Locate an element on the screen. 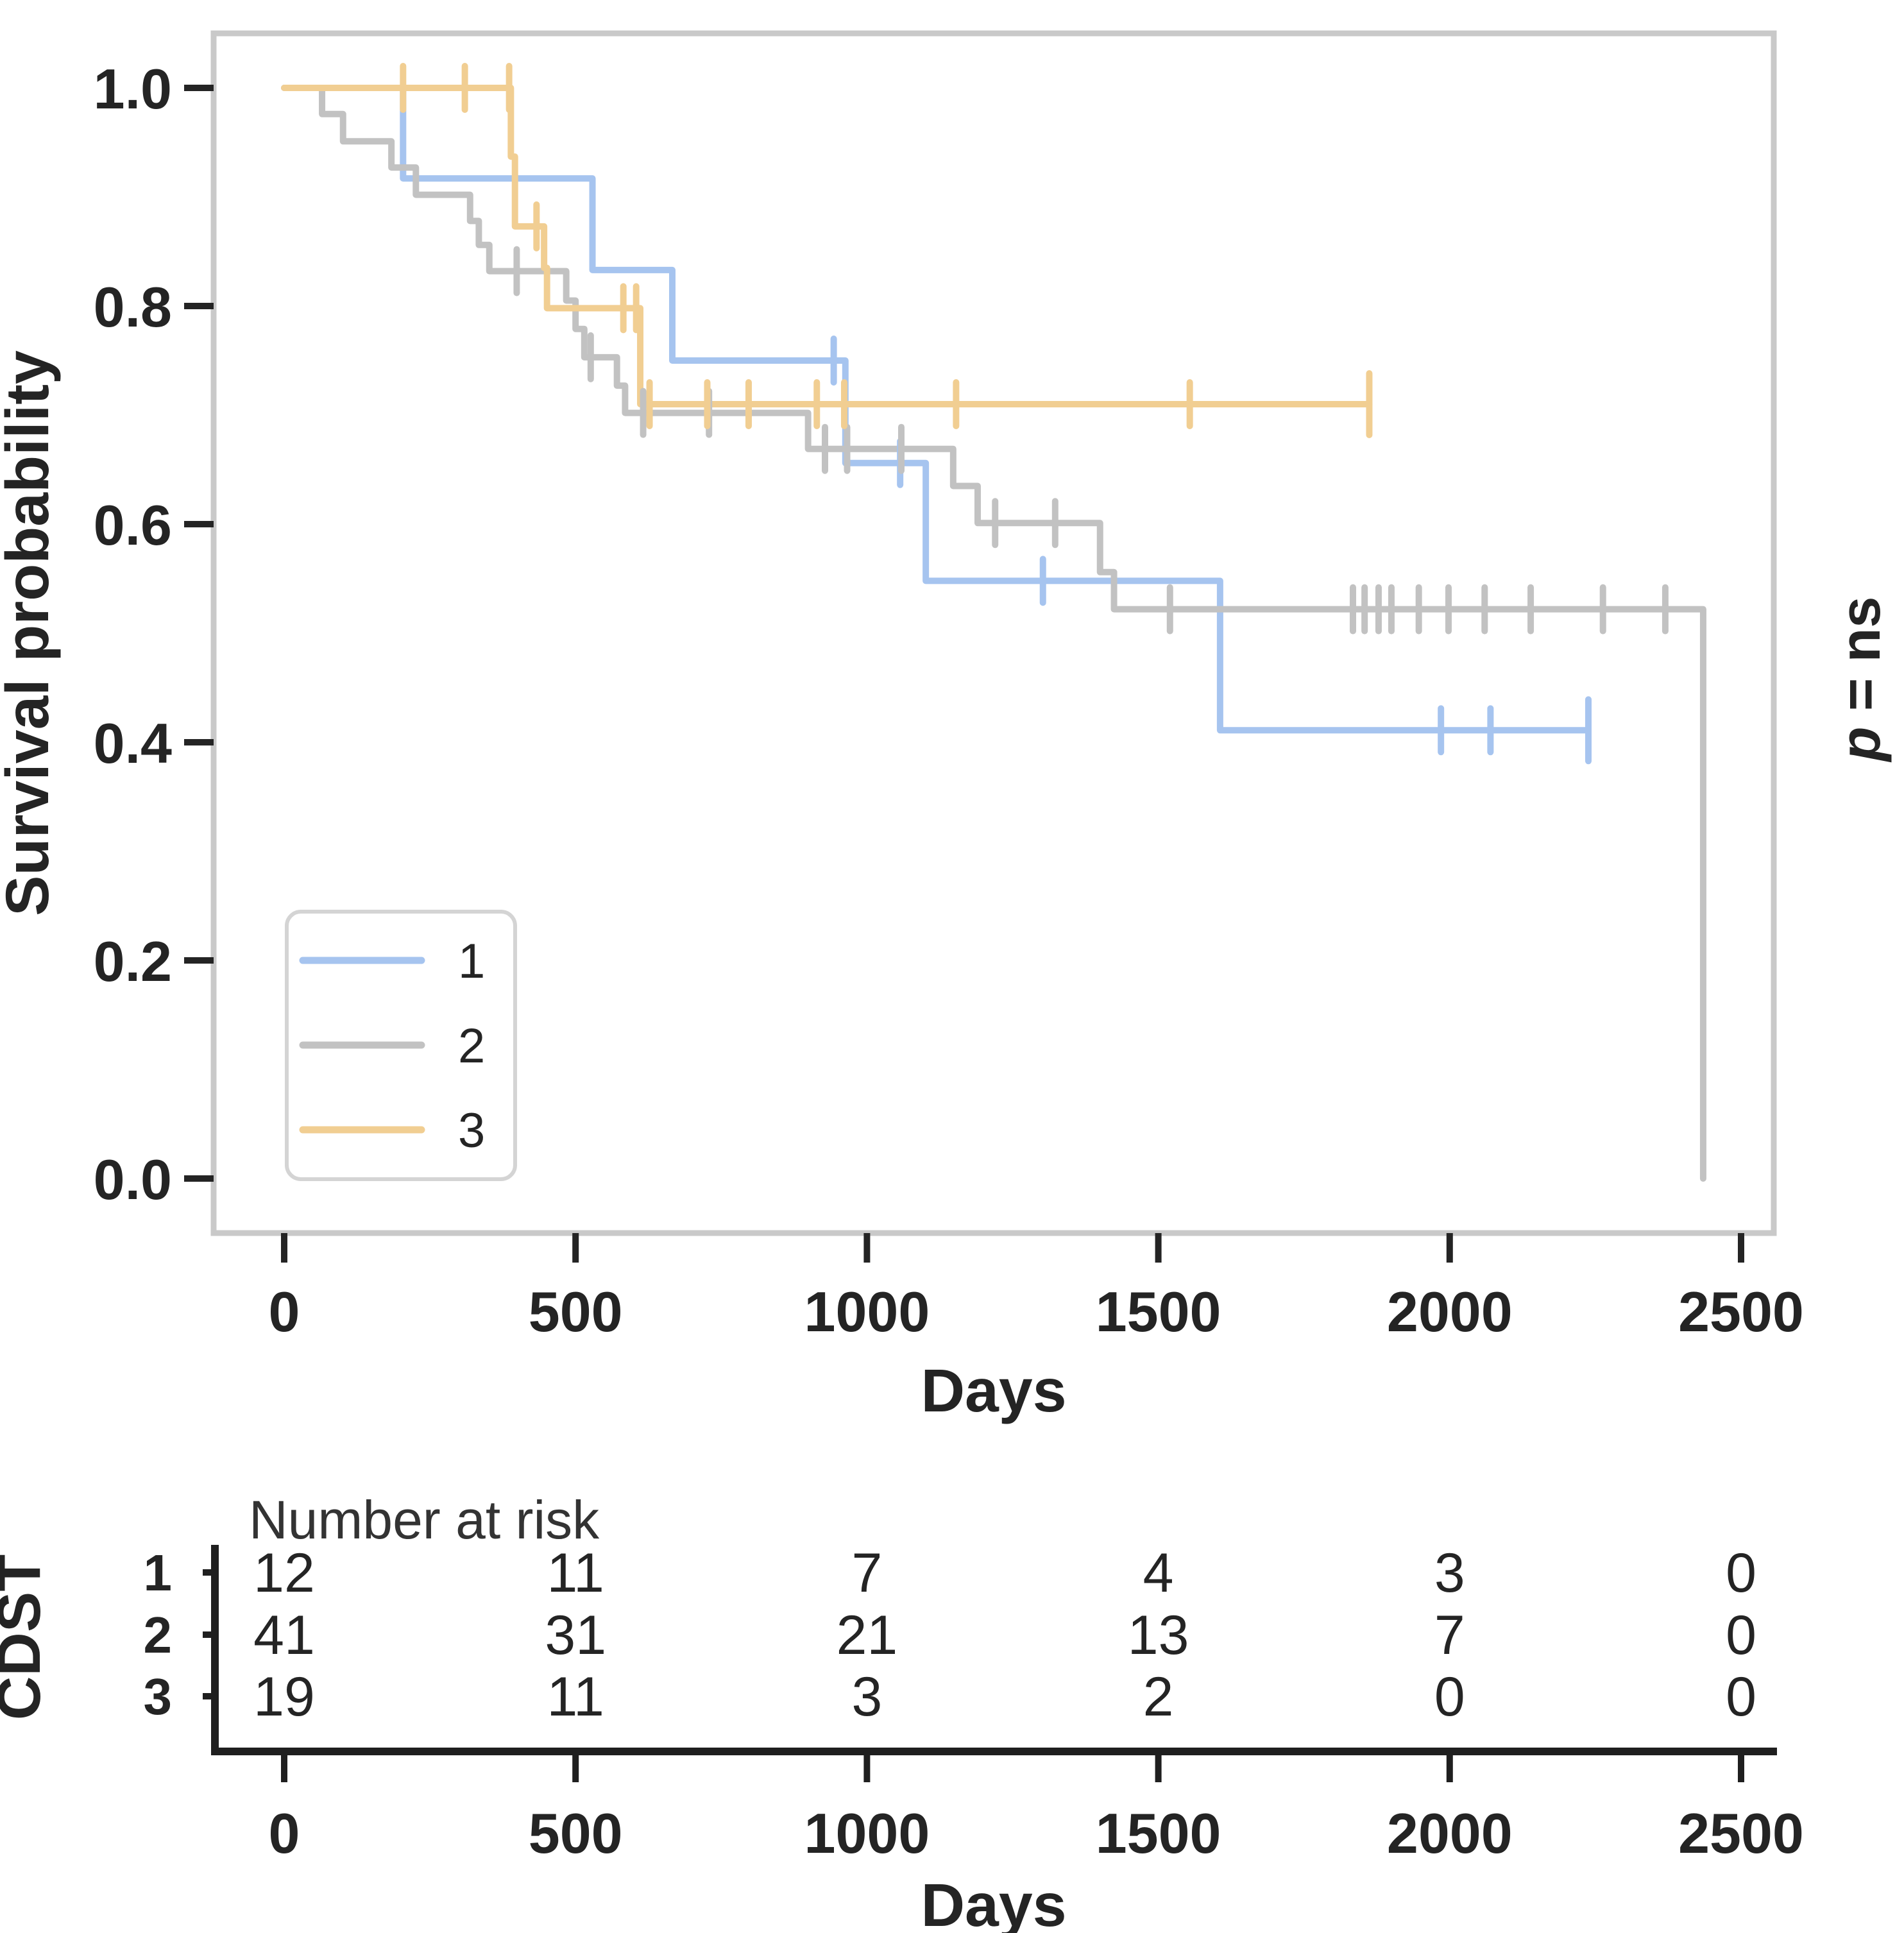 The height and width of the screenshot is (1933, 1904). risk-row-label-3: 3 is located at coordinates (158, 1696).